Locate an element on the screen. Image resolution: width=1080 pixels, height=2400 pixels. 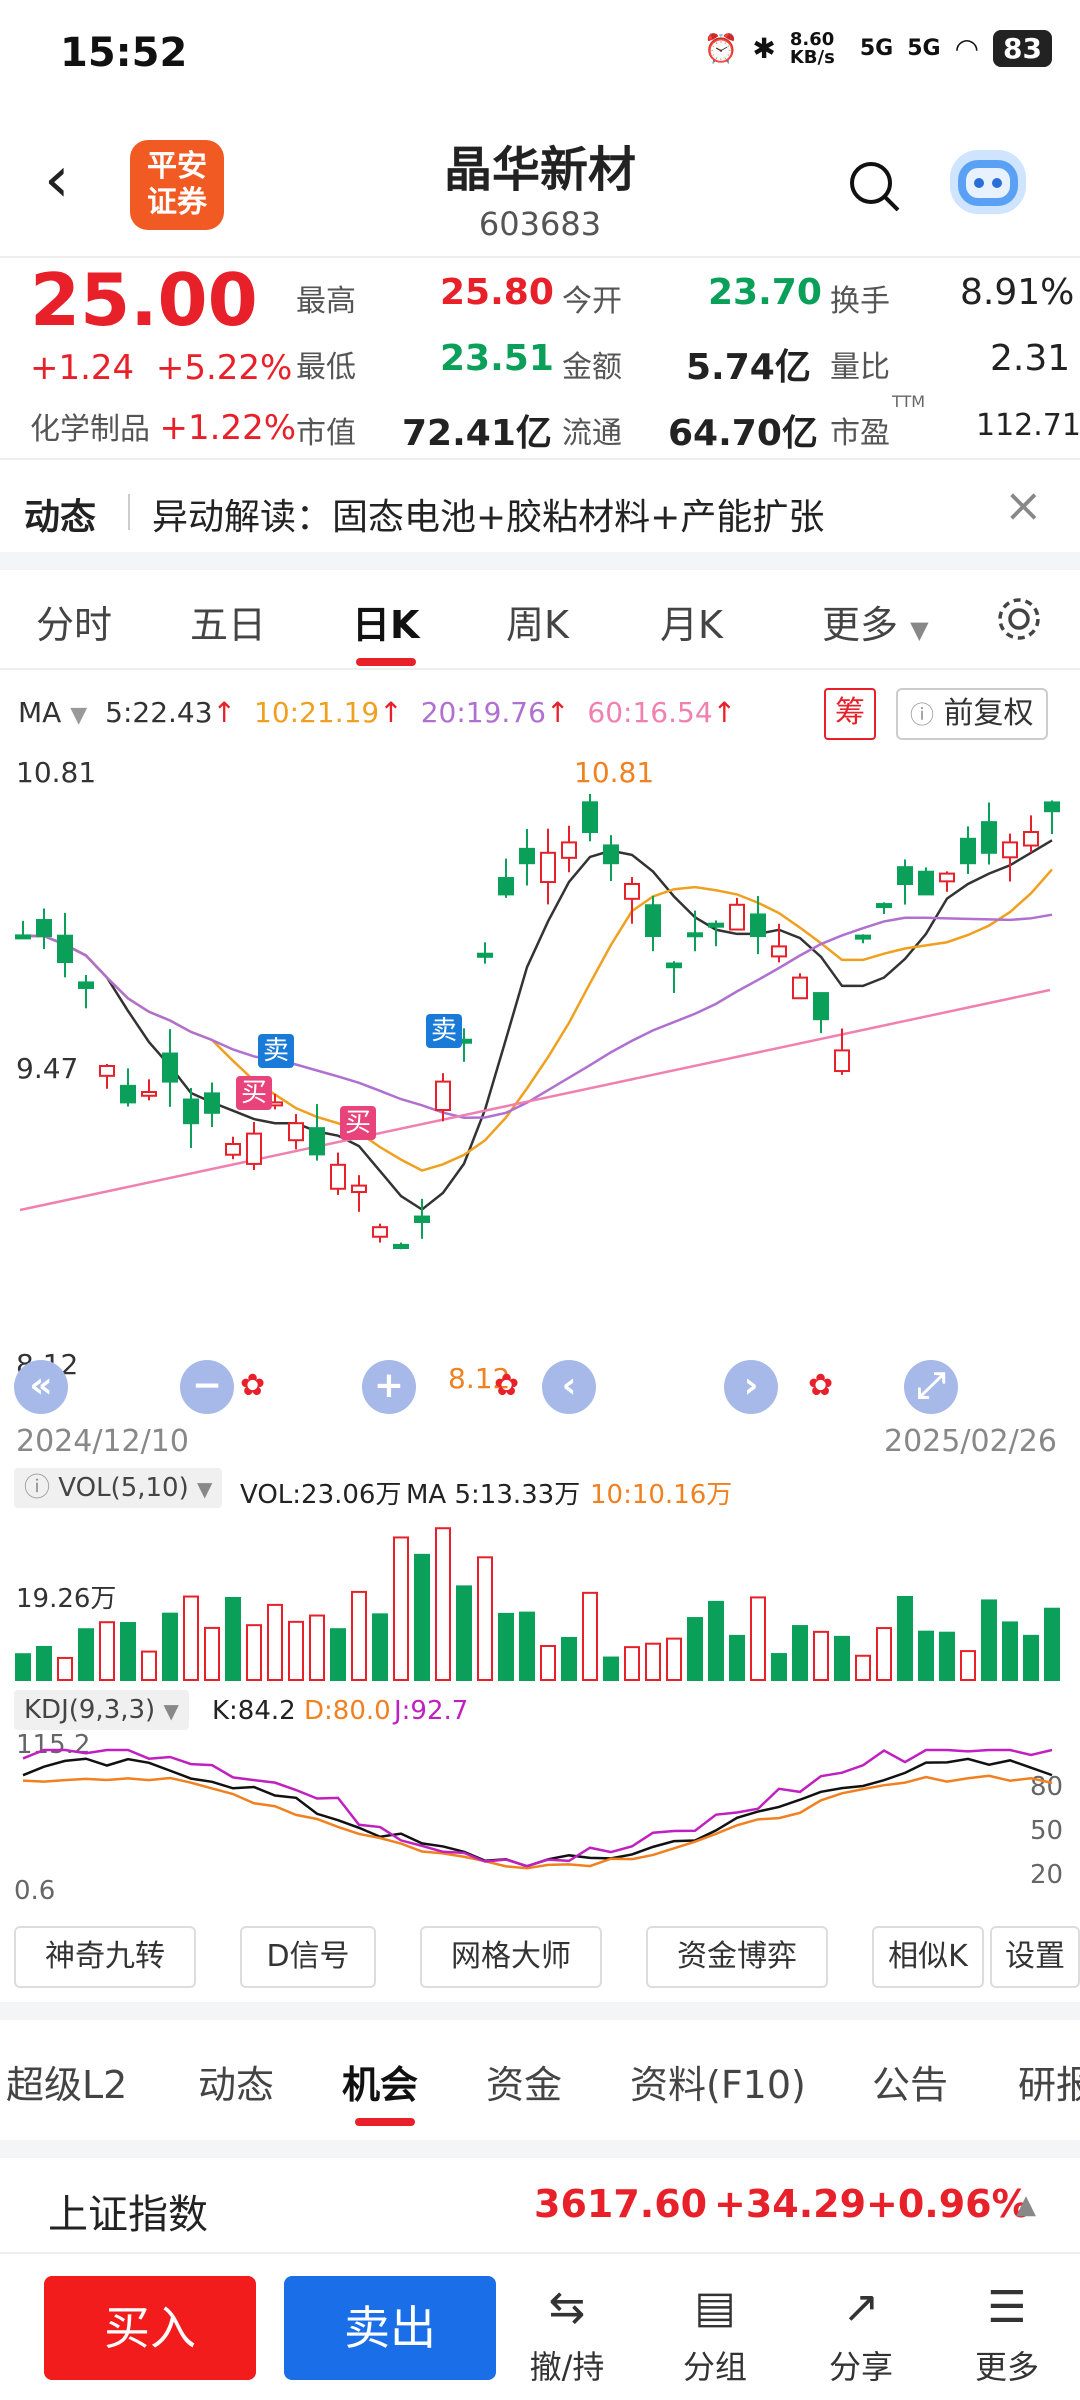
share-button: ↗ 分享 is located at coordinates (861, 2334).